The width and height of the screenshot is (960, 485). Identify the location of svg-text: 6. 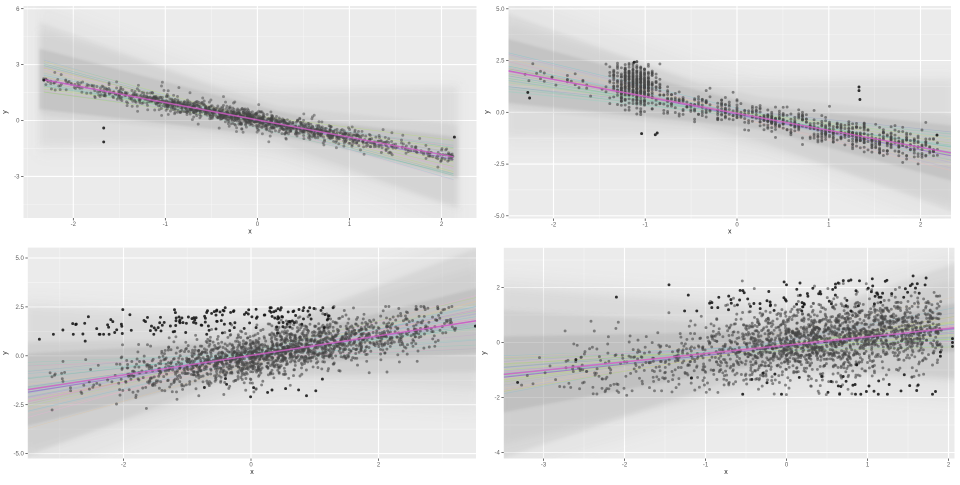
(18, 10).